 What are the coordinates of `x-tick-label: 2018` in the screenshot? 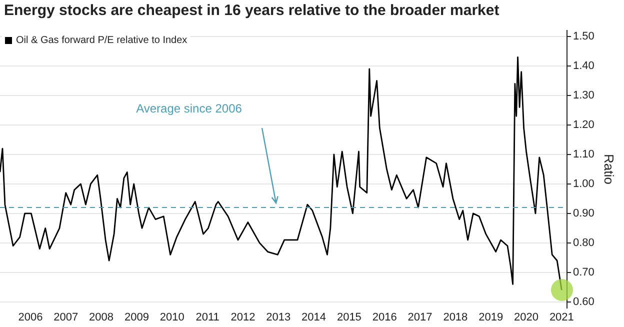 It's located at (455, 317).